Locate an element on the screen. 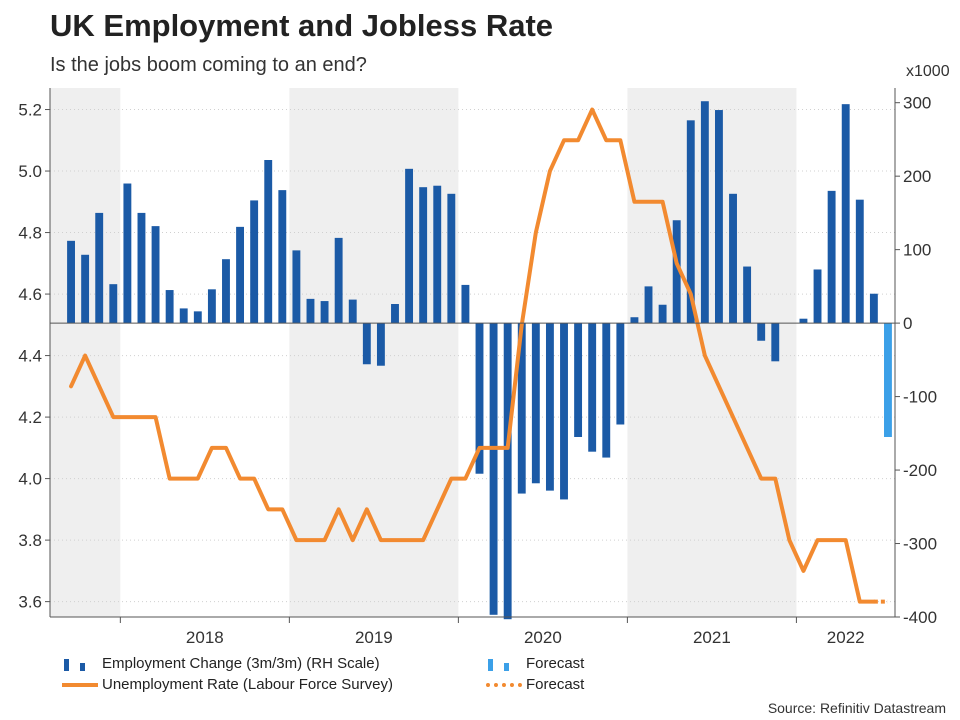 The width and height of the screenshot is (960, 720). right-axis-unit: x1000 is located at coordinates (928, 71).